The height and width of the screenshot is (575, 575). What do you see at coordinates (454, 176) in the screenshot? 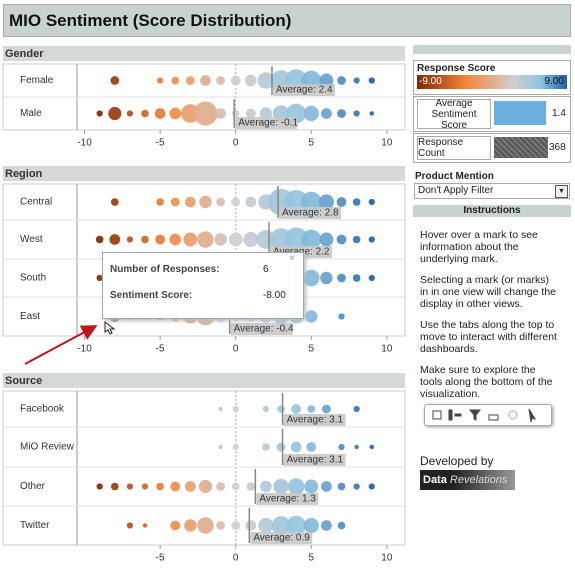
I see `filter-title: Product Mention` at bounding box center [454, 176].